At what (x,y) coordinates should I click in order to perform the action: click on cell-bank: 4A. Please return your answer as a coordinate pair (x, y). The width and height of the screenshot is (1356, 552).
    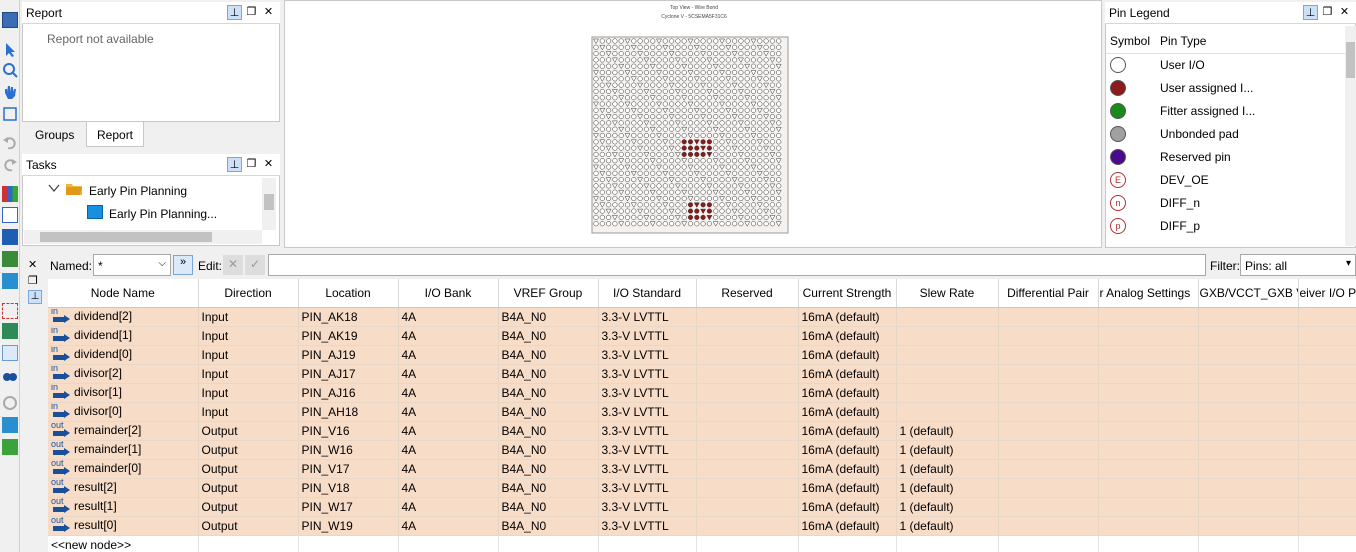
    Looking at the image, I should click on (448, 450).